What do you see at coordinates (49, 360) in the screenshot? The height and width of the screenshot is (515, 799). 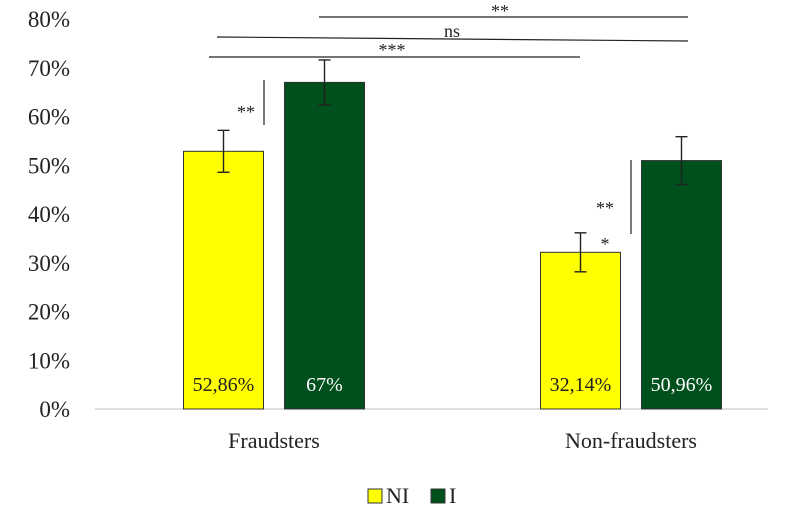 I see `y-tick-label: 10%` at bounding box center [49, 360].